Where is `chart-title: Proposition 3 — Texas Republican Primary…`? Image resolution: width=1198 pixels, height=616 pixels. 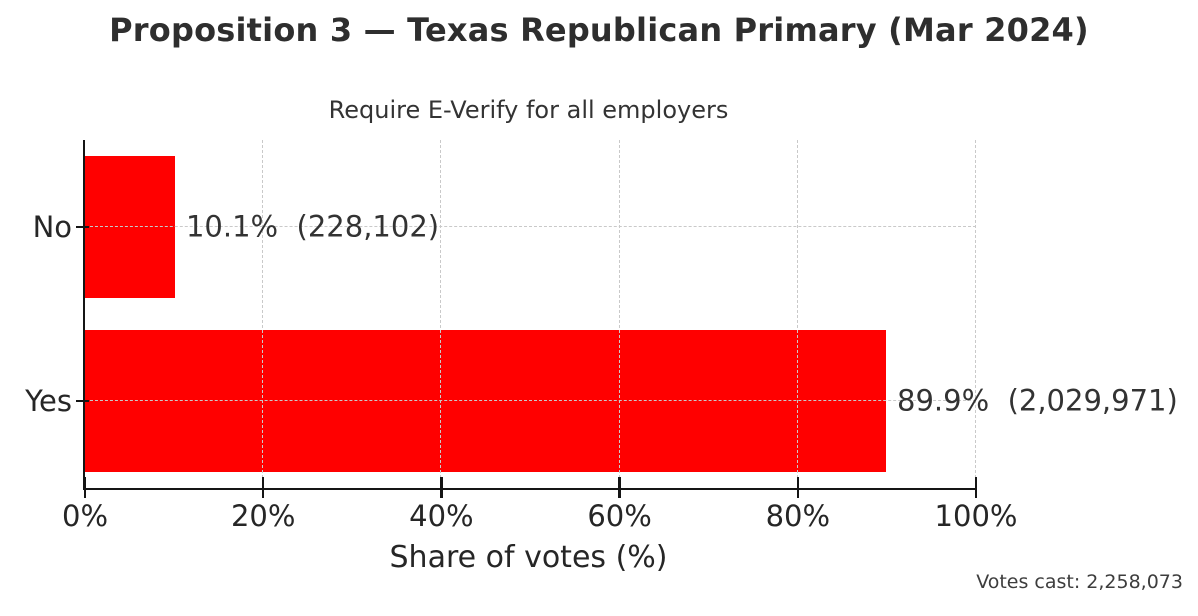
chart-title: Proposition 3 — Texas Republican Primary… is located at coordinates (599, 30).